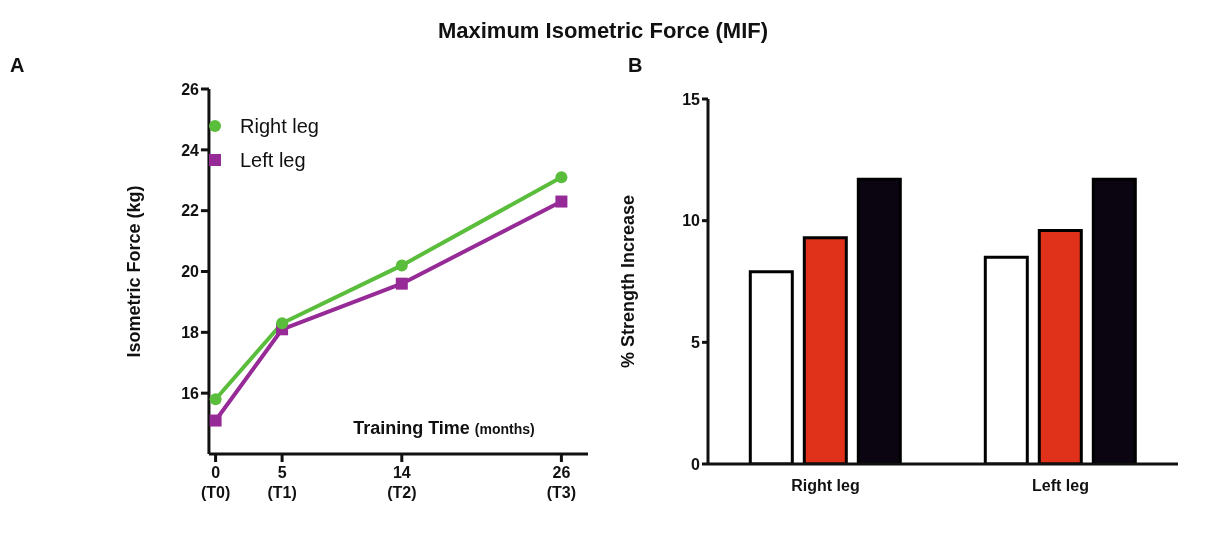 The height and width of the screenshot is (547, 1208). Describe the element at coordinates (134, 271) in the screenshot. I see `y-axis-title: Isometric Force (kg)` at that location.